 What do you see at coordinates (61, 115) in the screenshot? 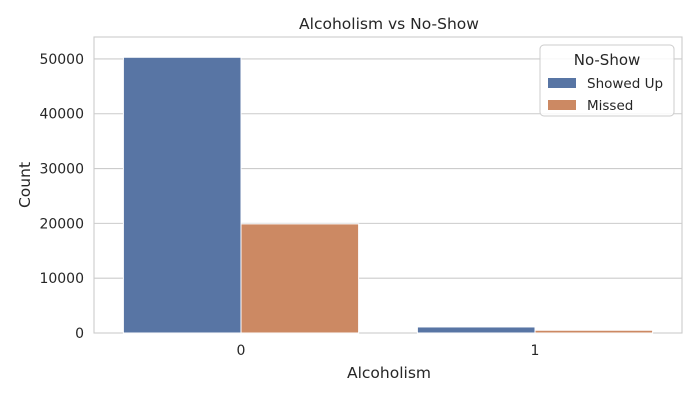
I see `y-tick-label: 40000` at bounding box center [61, 115].